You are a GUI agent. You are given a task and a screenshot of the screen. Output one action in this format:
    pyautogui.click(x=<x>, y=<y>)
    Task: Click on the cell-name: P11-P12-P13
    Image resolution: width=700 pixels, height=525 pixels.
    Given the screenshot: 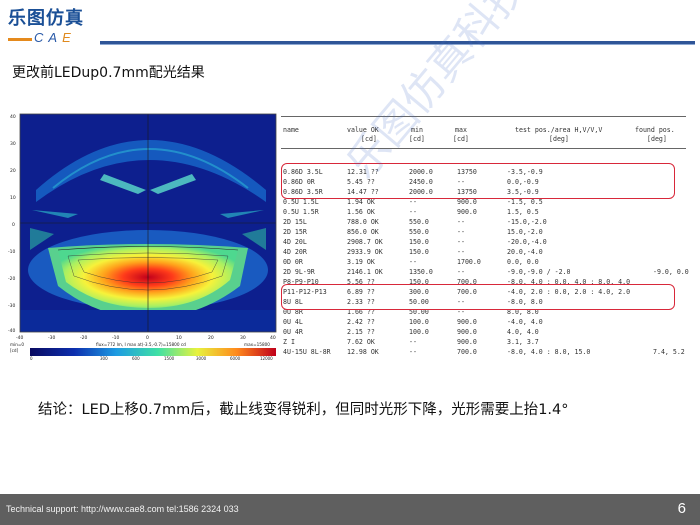 What is the action you would take?
    pyautogui.click(x=305, y=292)
    